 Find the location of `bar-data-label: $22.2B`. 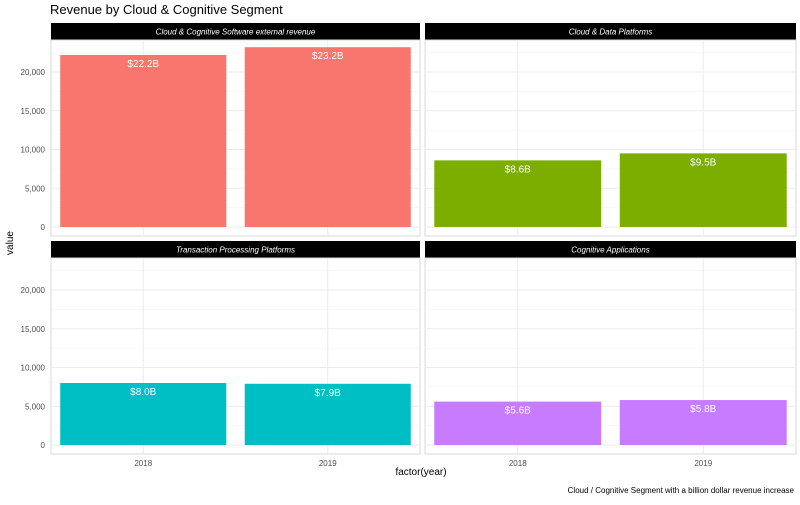

bar-data-label: $22.2B is located at coordinates (143, 64).